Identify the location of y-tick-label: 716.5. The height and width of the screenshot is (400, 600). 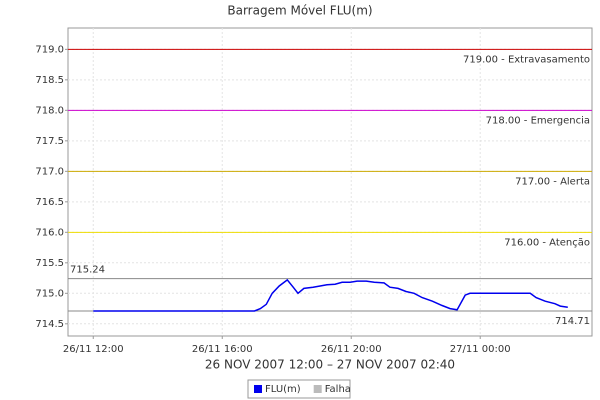
(49, 202).